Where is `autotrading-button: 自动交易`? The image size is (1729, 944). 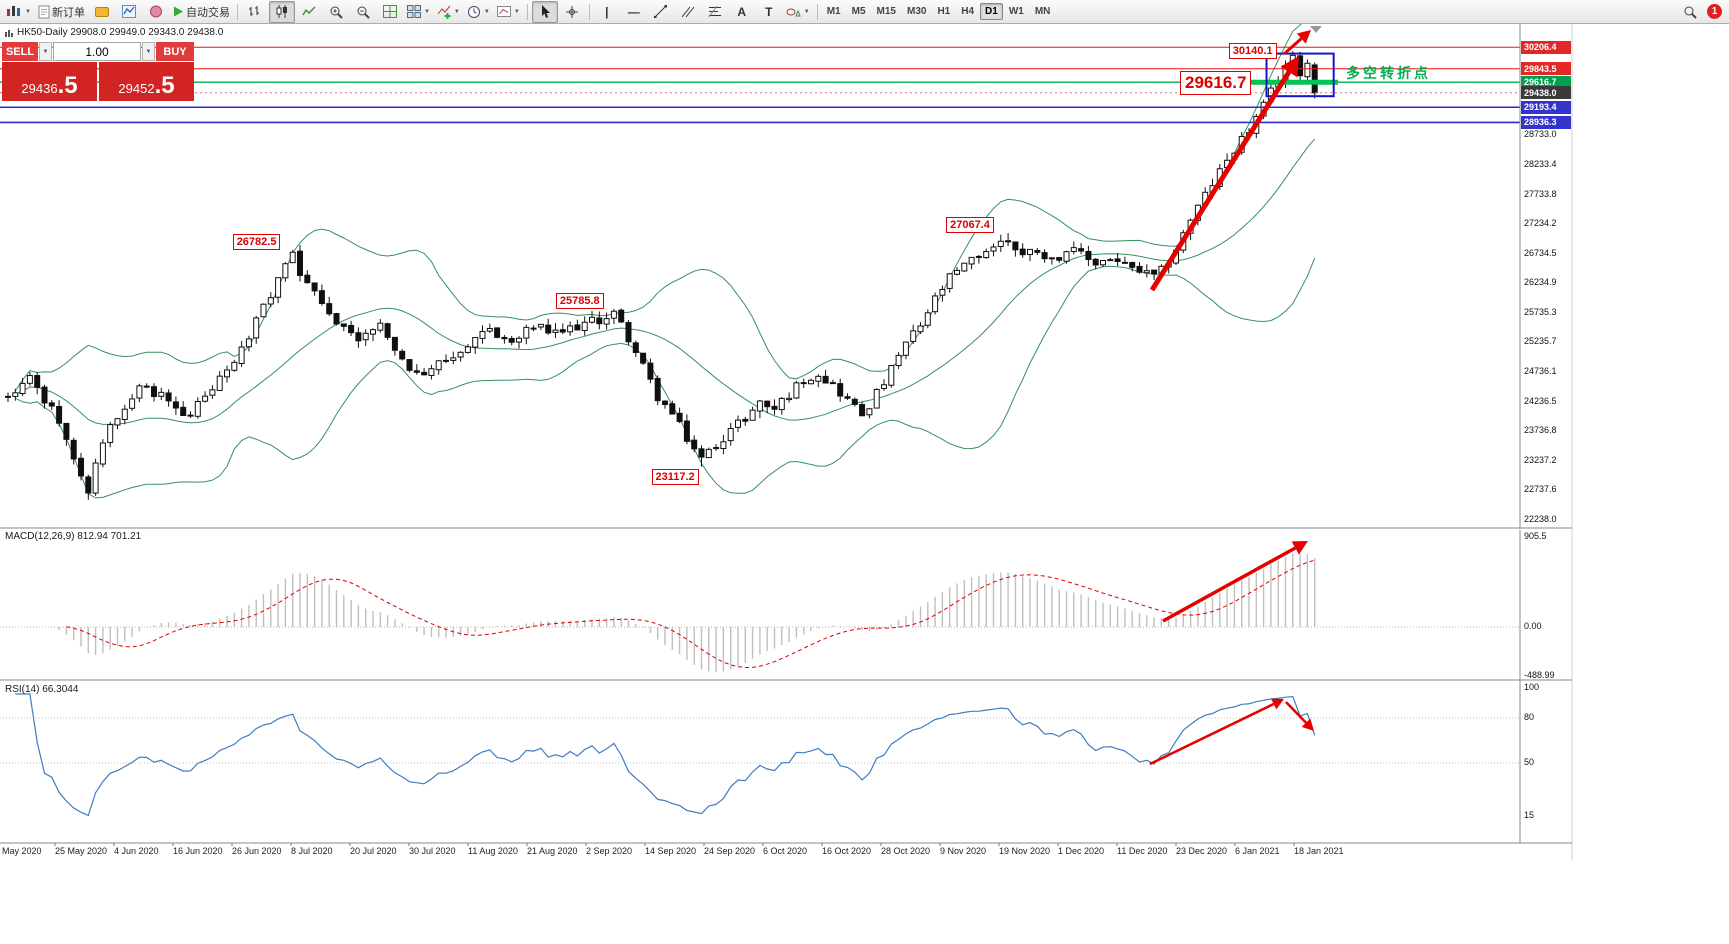
autotrading-button: 自动交易 is located at coordinates (201, 12).